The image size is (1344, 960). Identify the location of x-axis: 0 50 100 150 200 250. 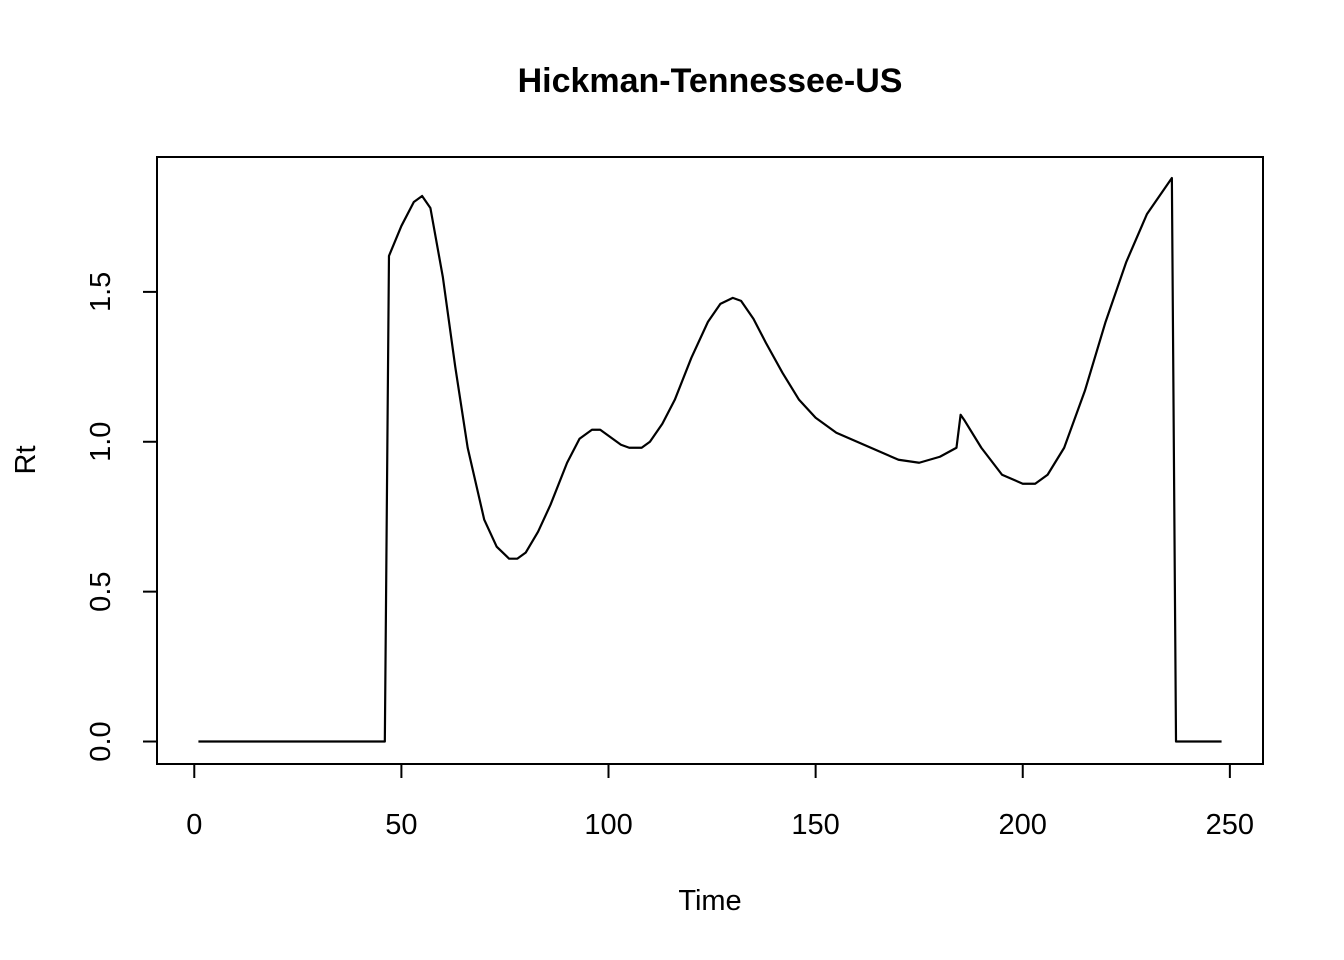
(720, 802).